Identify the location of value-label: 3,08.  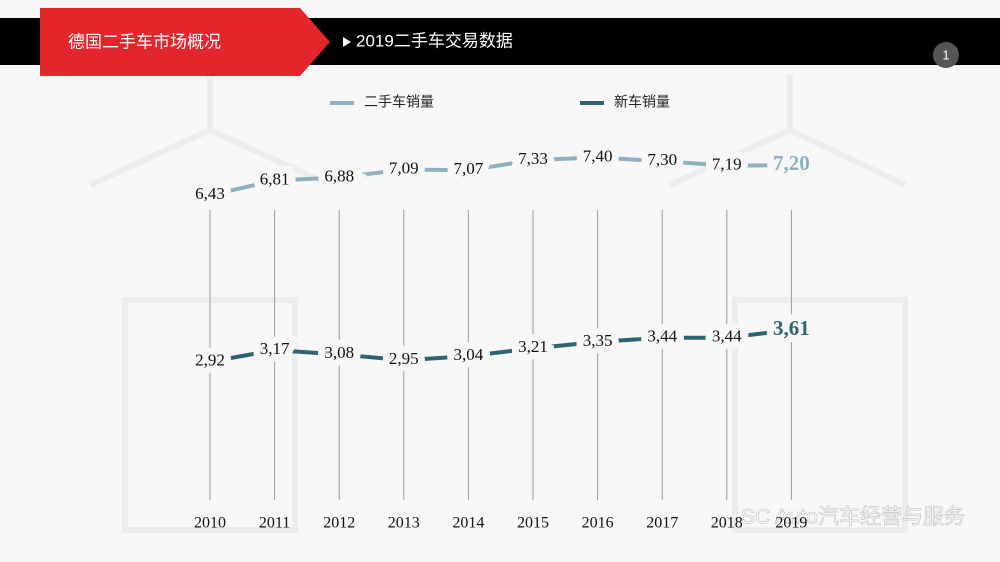
(339, 352).